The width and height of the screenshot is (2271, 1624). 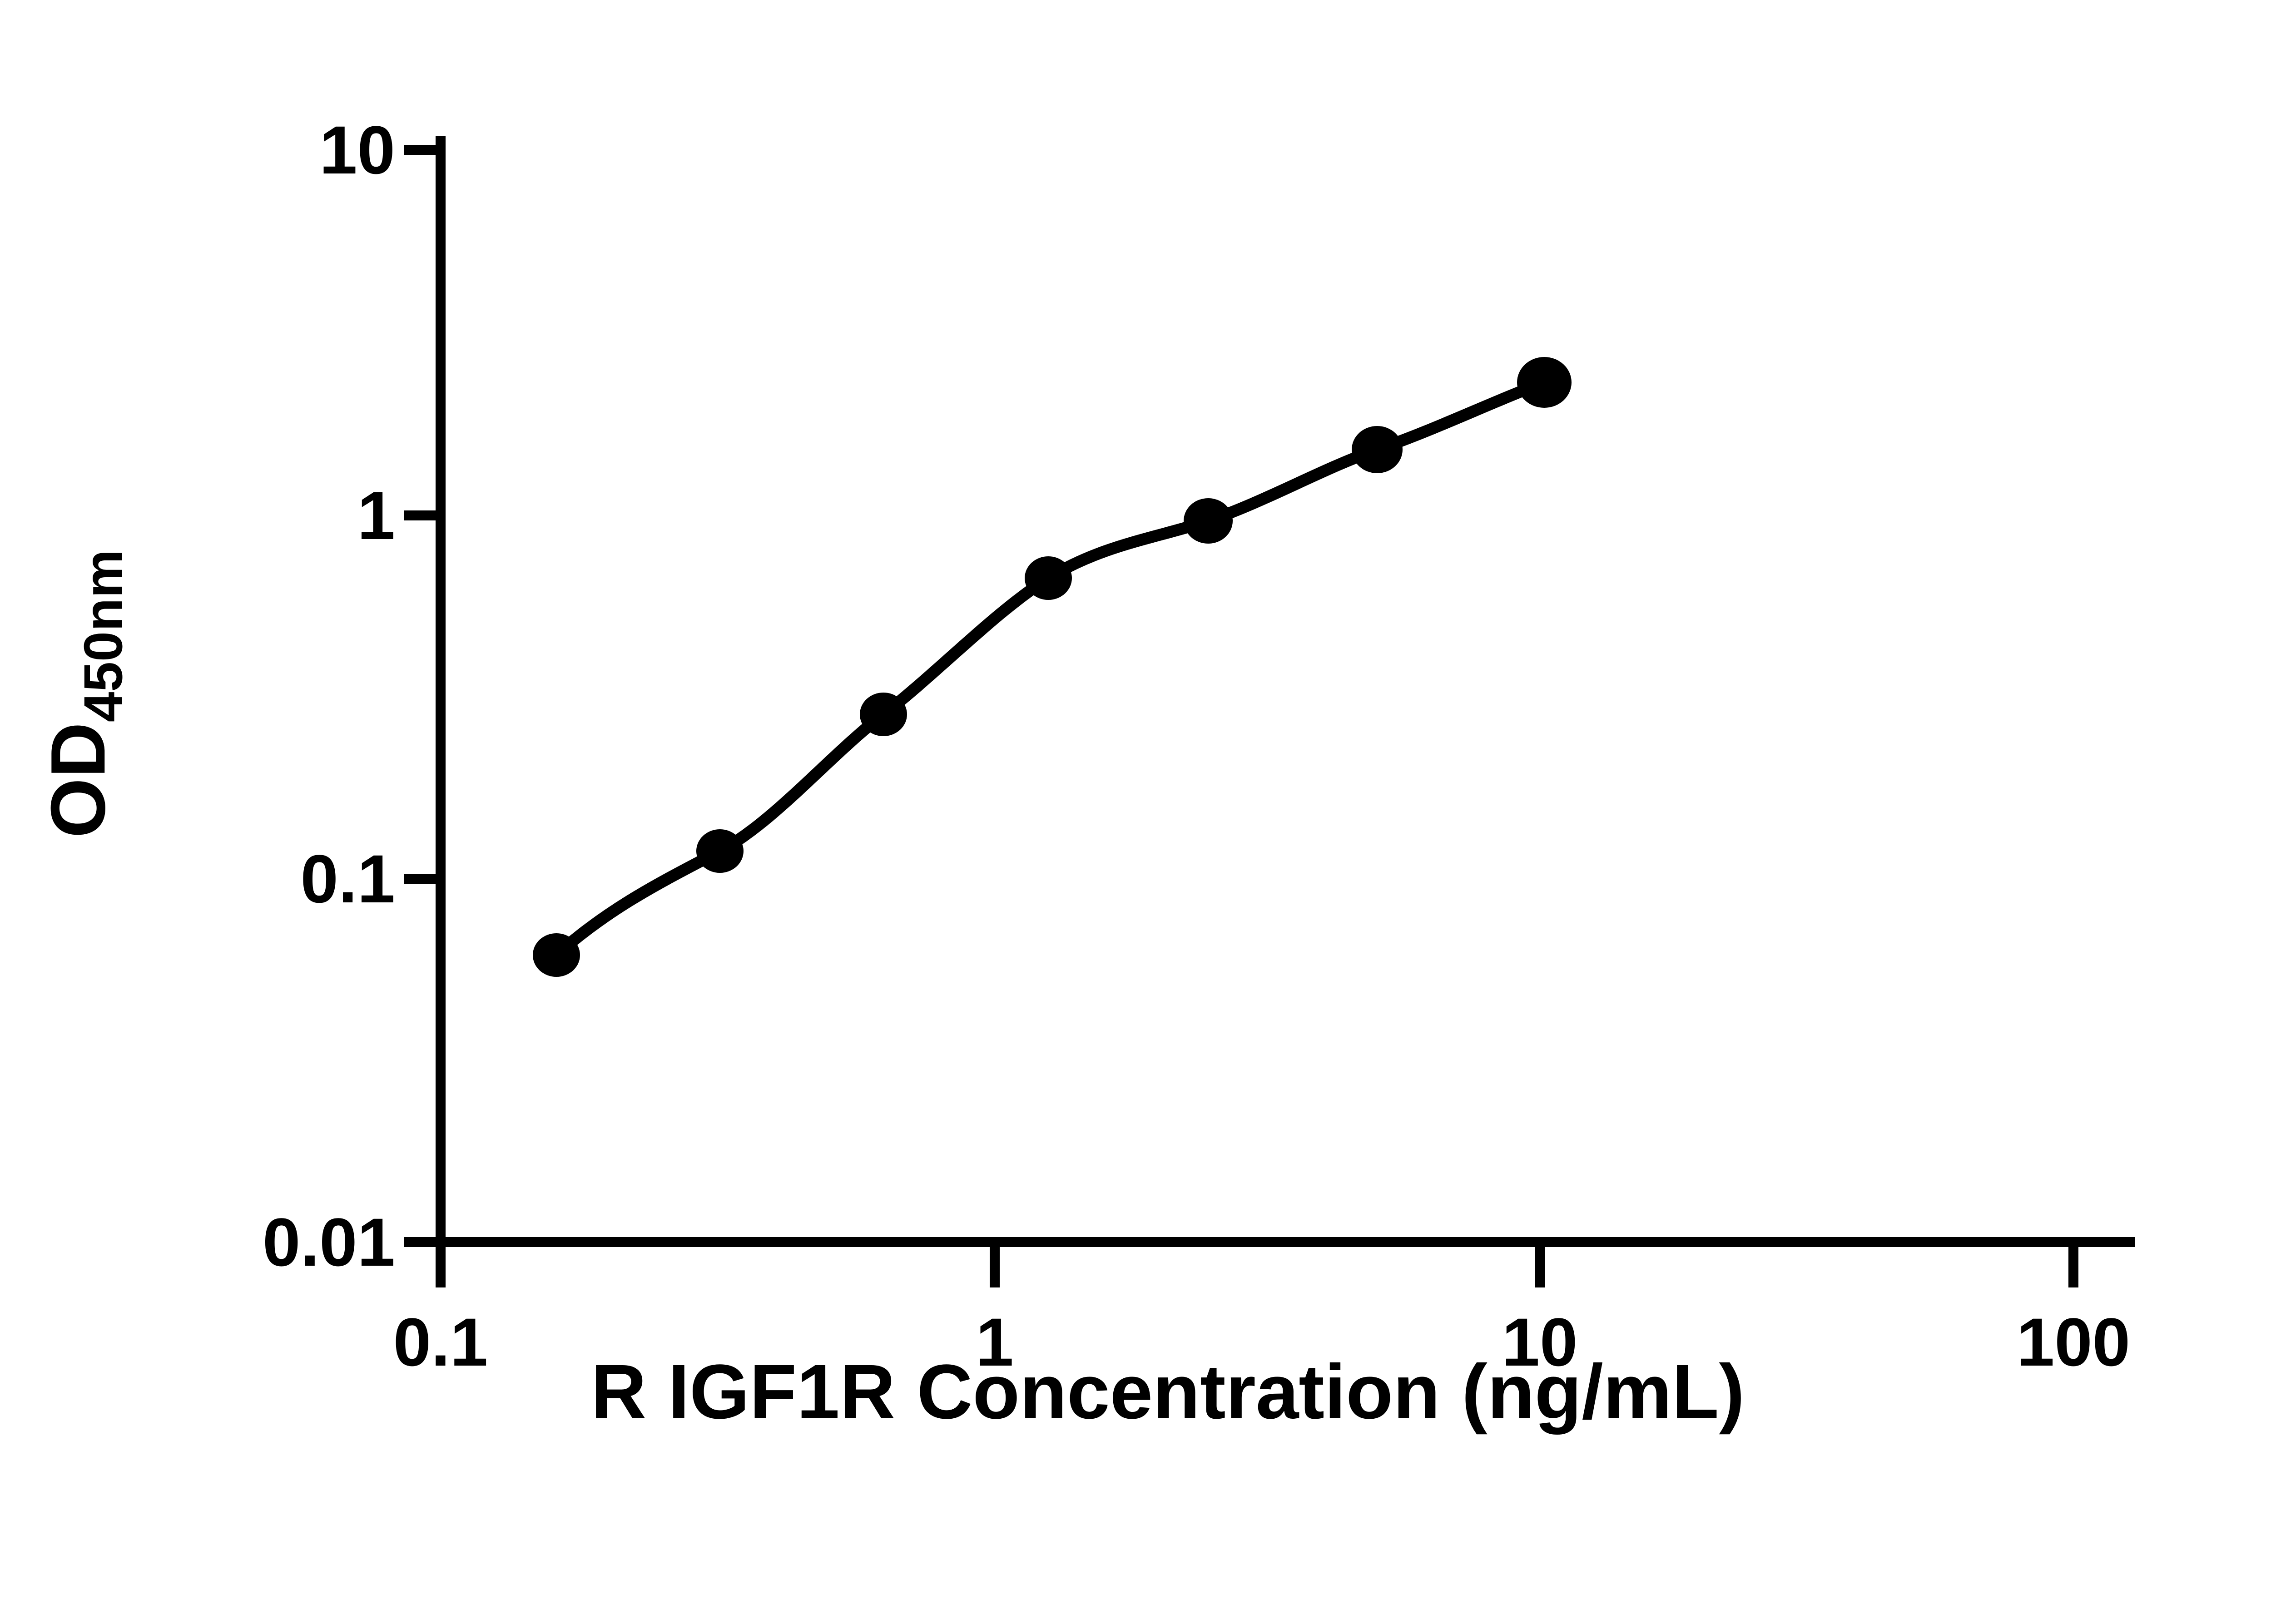 What do you see at coordinates (78, 780) in the screenshot?
I see `y-axis-title-main: OD` at bounding box center [78, 780].